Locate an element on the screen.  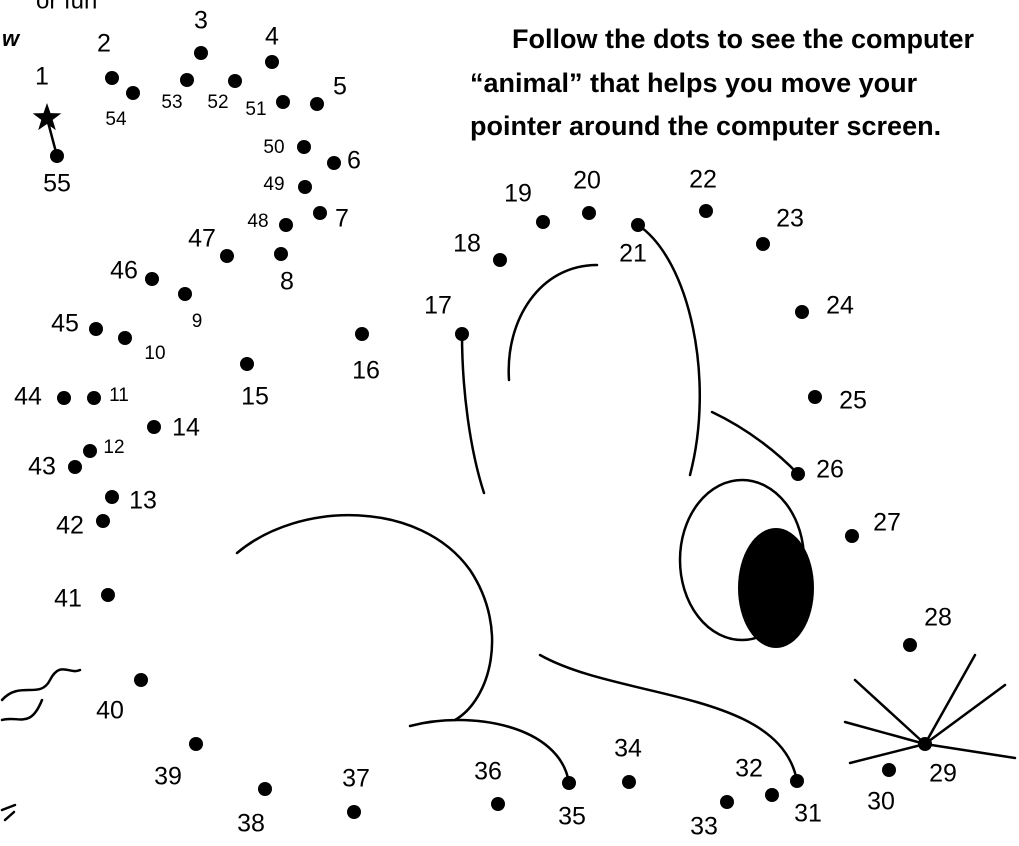
dot-number: 16 is located at coordinates (366, 371).